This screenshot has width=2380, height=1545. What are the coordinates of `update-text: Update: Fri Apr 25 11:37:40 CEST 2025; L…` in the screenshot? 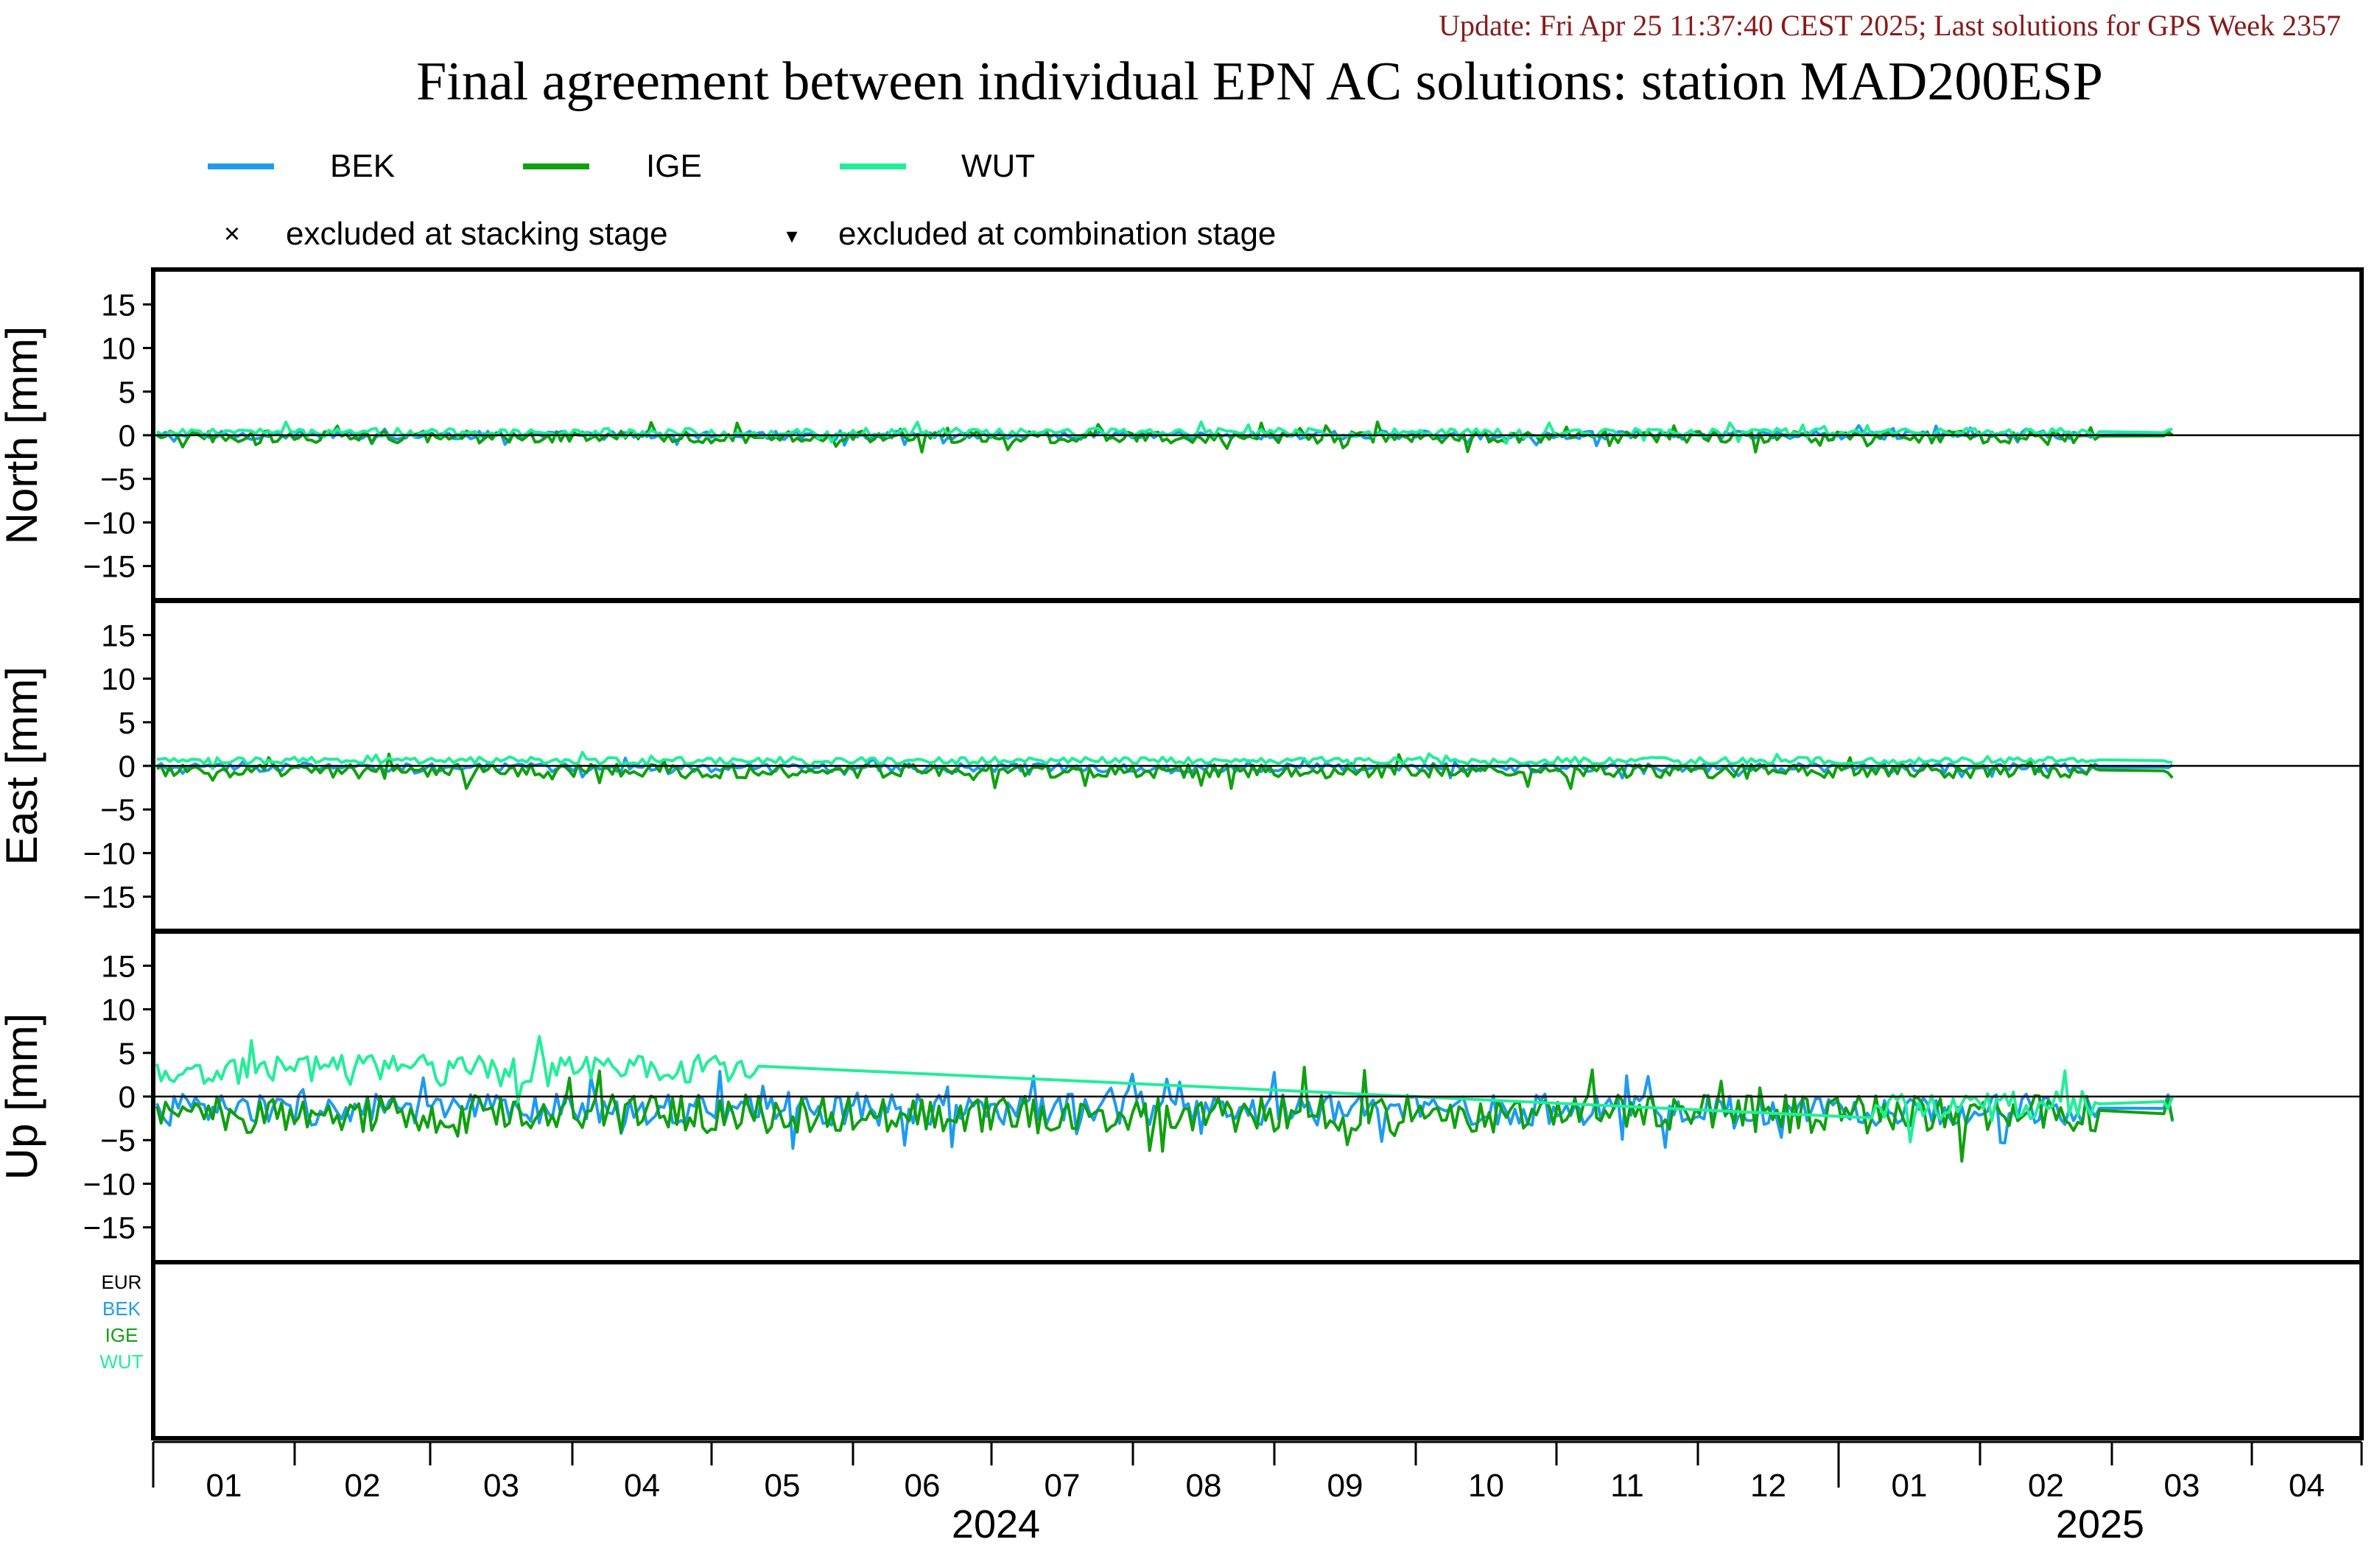 It's located at (1890, 26).